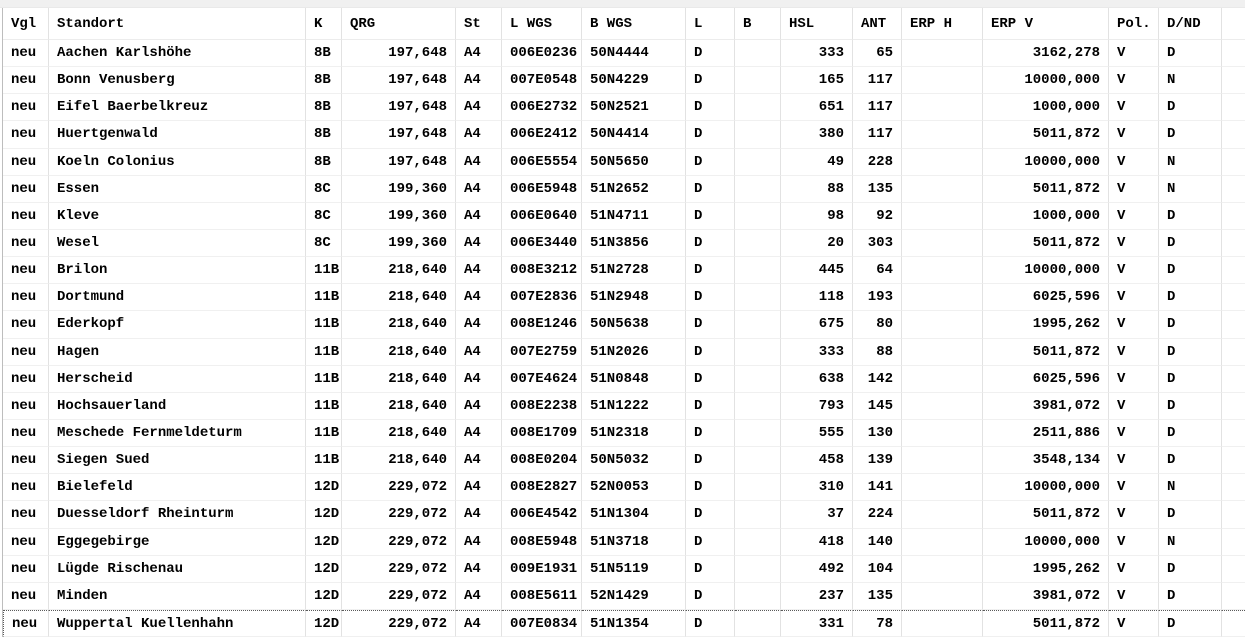 The height and width of the screenshot is (640, 1245). What do you see at coordinates (710, 24) in the screenshot?
I see `column-header-l: L` at bounding box center [710, 24].